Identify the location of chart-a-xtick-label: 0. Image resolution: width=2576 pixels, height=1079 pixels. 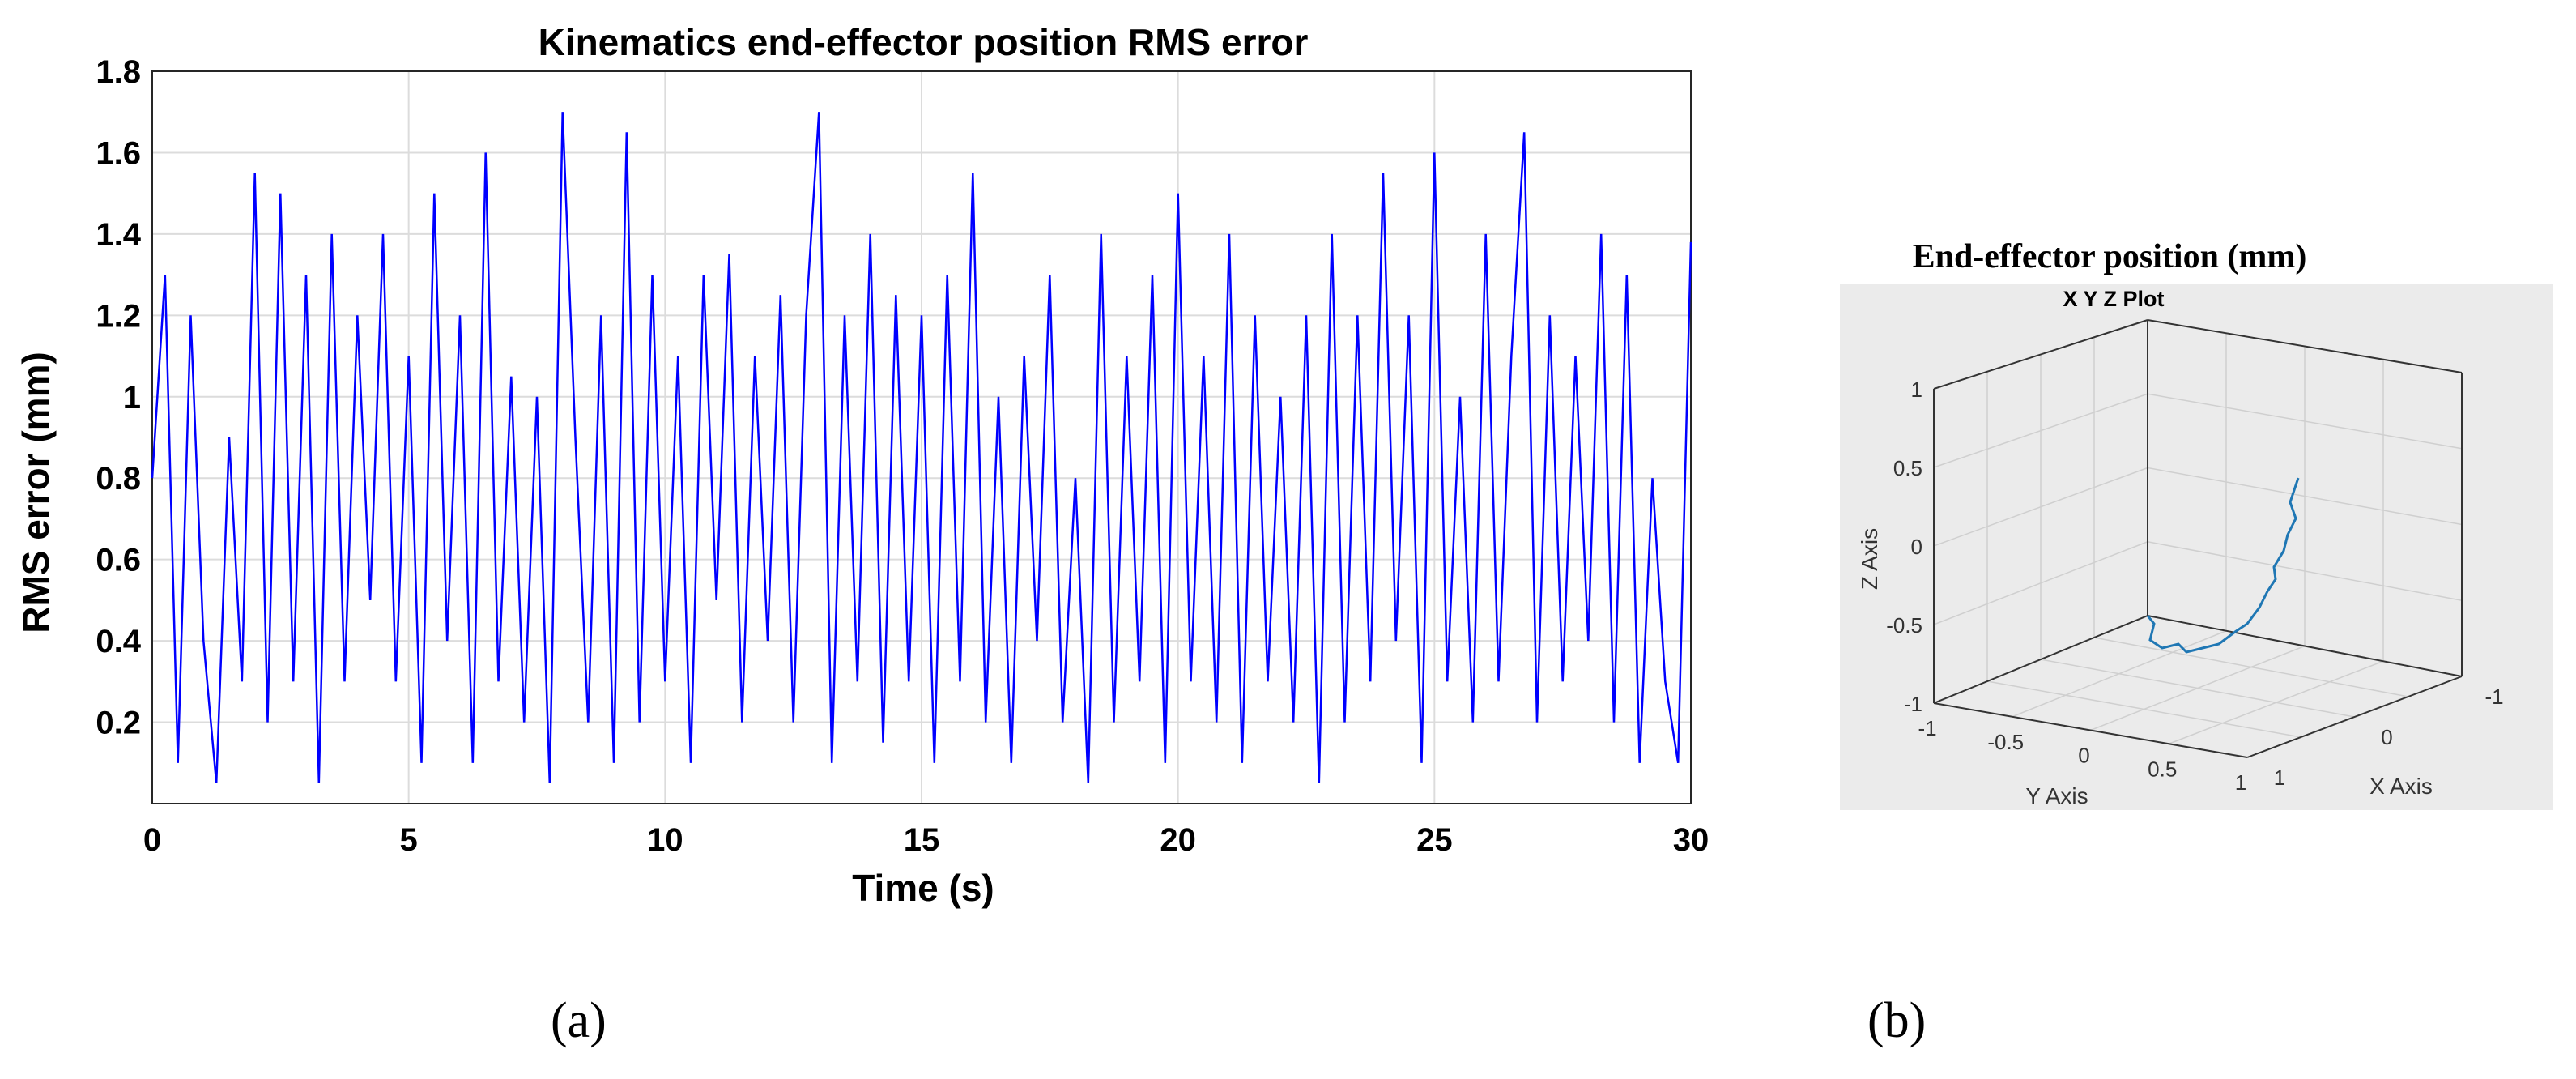
(152, 840).